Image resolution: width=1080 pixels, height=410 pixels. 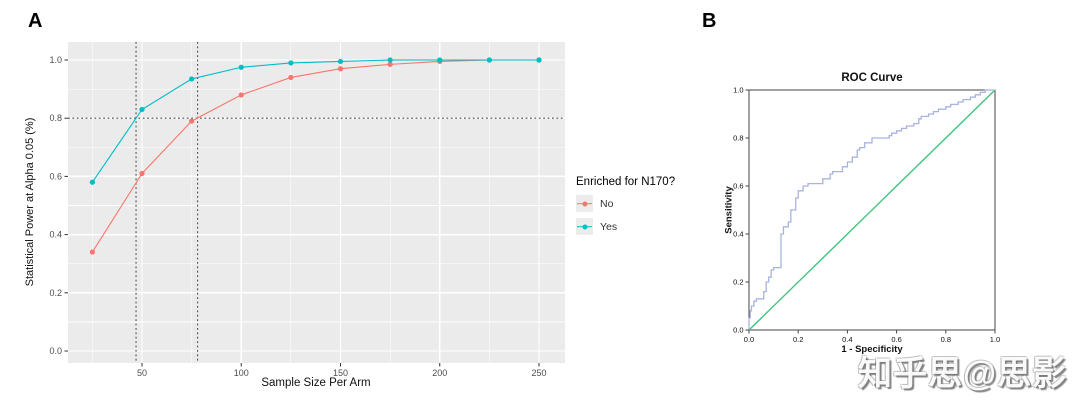 I want to click on roc-chart-y-axis-title: Sensitivity, so click(x=729, y=210).